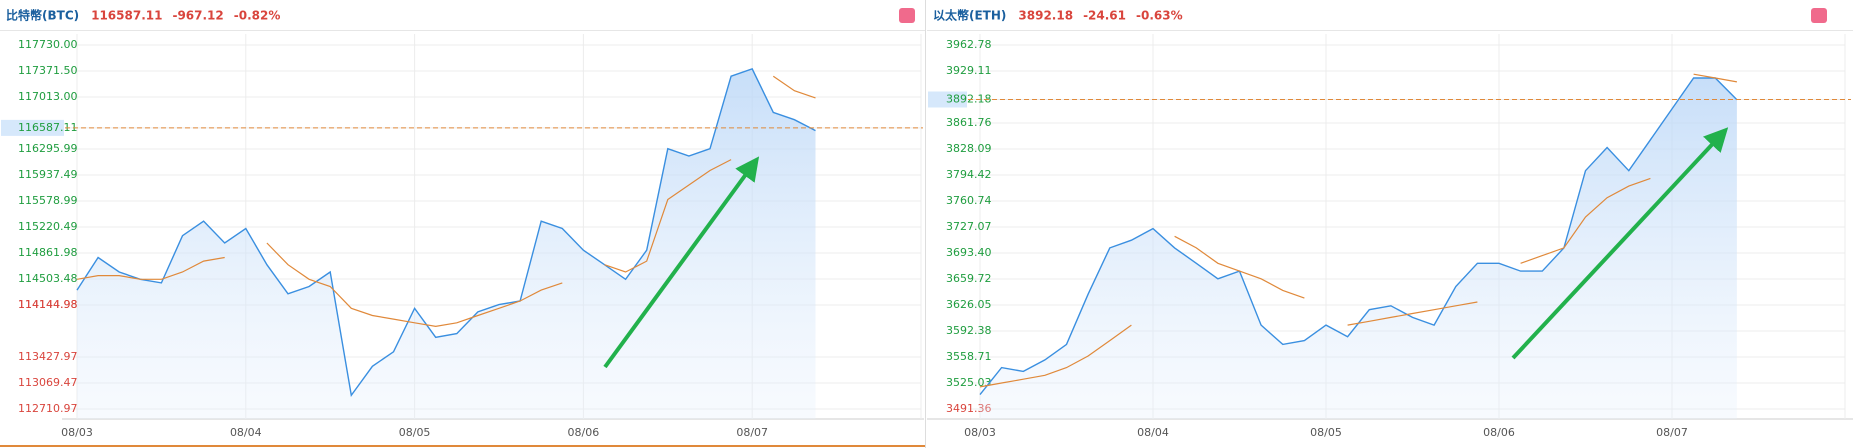 Image resolution: width=1853 pixels, height=448 pixels. I want to click on y-tick-label: 3760.74, so click(969, 200).